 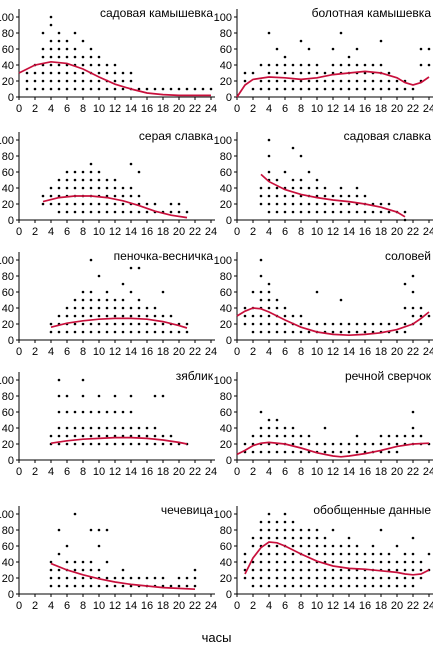 I want to click on x-tick-label: 22, so click(x=195, y=606).